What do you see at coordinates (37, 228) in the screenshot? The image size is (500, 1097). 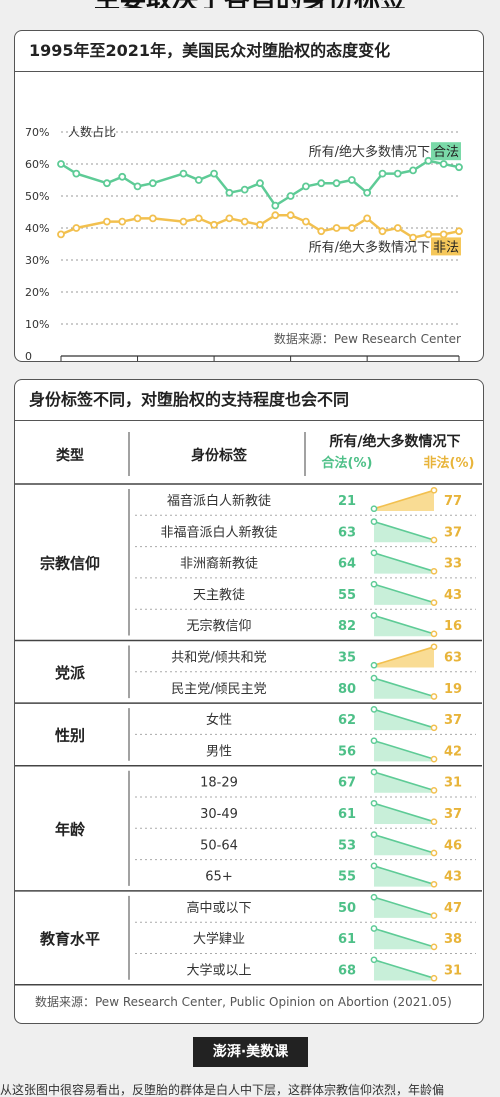 I see `y-tick-label: 40%` at bounding box center [37, 228].